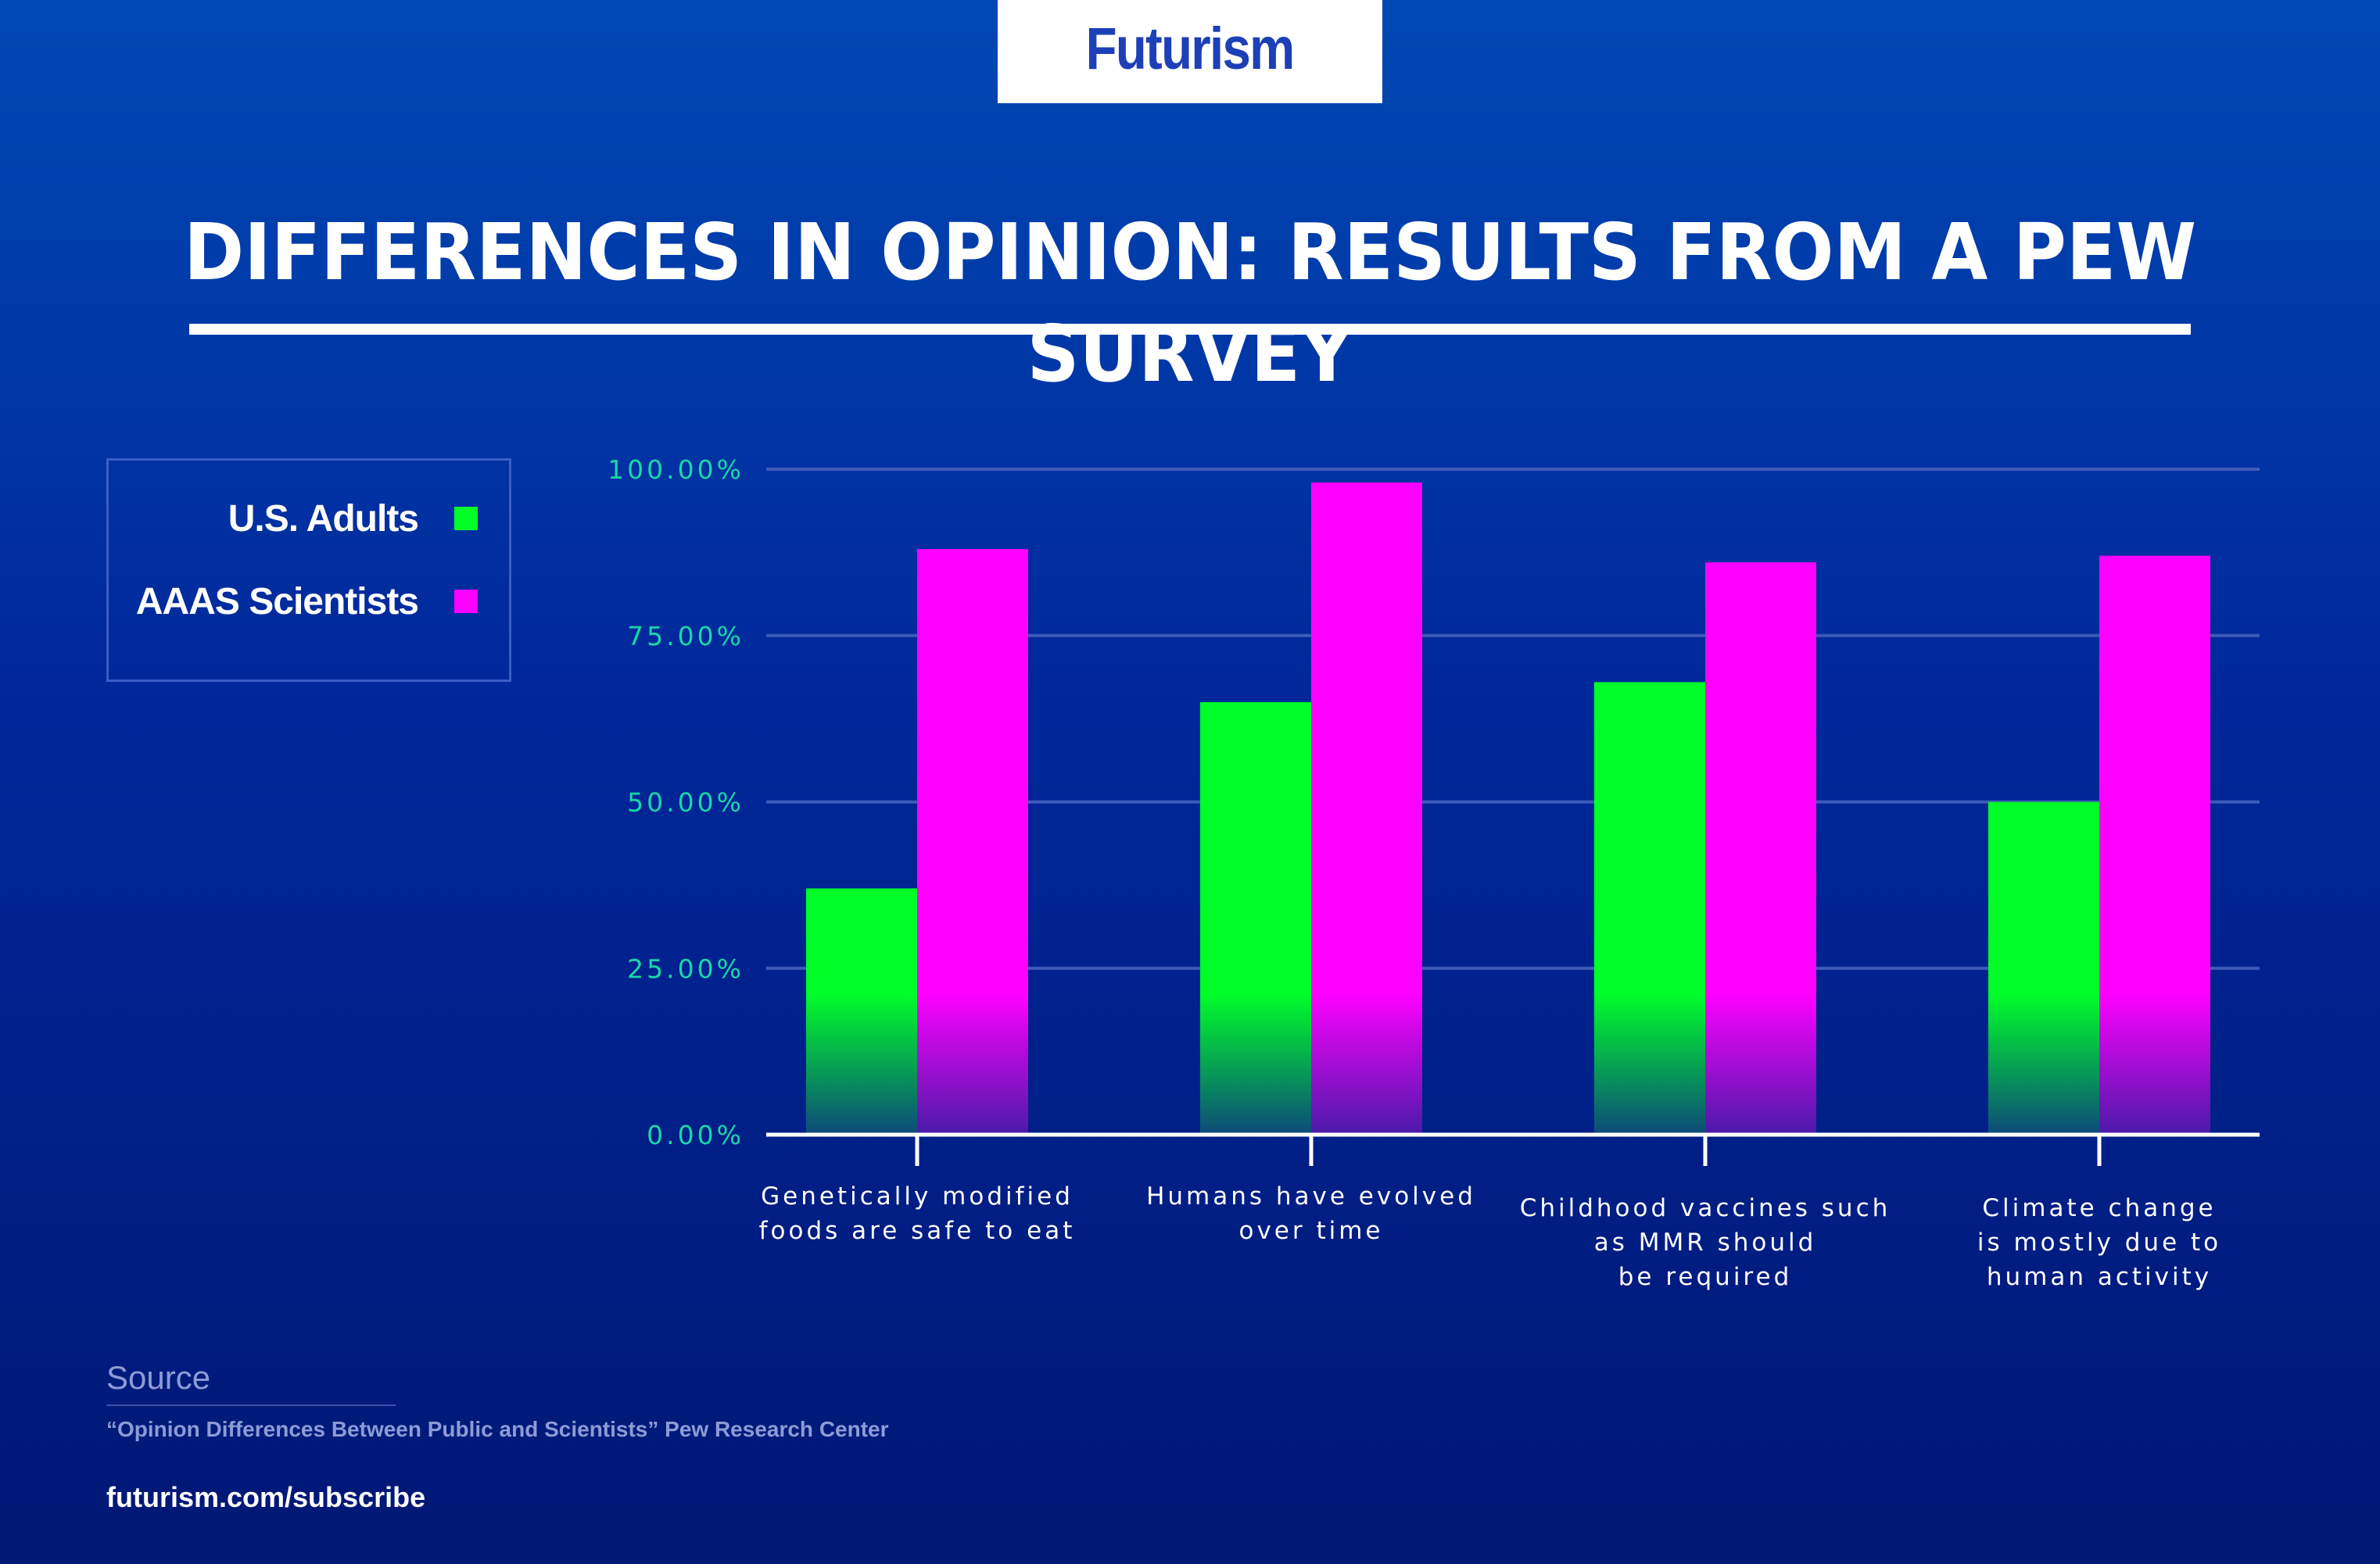 The width and height of the screenshot is (2380, 1564). What do you see at coordinates (685, 636) in the screenshot?
I see `y-tick-label: 75.00%` at bounding box center [685, 636].